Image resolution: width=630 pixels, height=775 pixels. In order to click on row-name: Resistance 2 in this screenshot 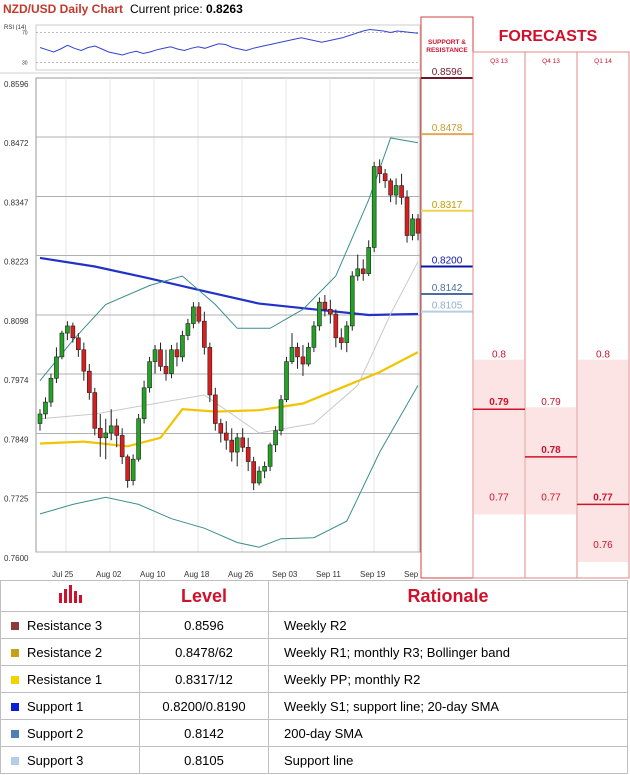, I will do `click(70, 652)`.